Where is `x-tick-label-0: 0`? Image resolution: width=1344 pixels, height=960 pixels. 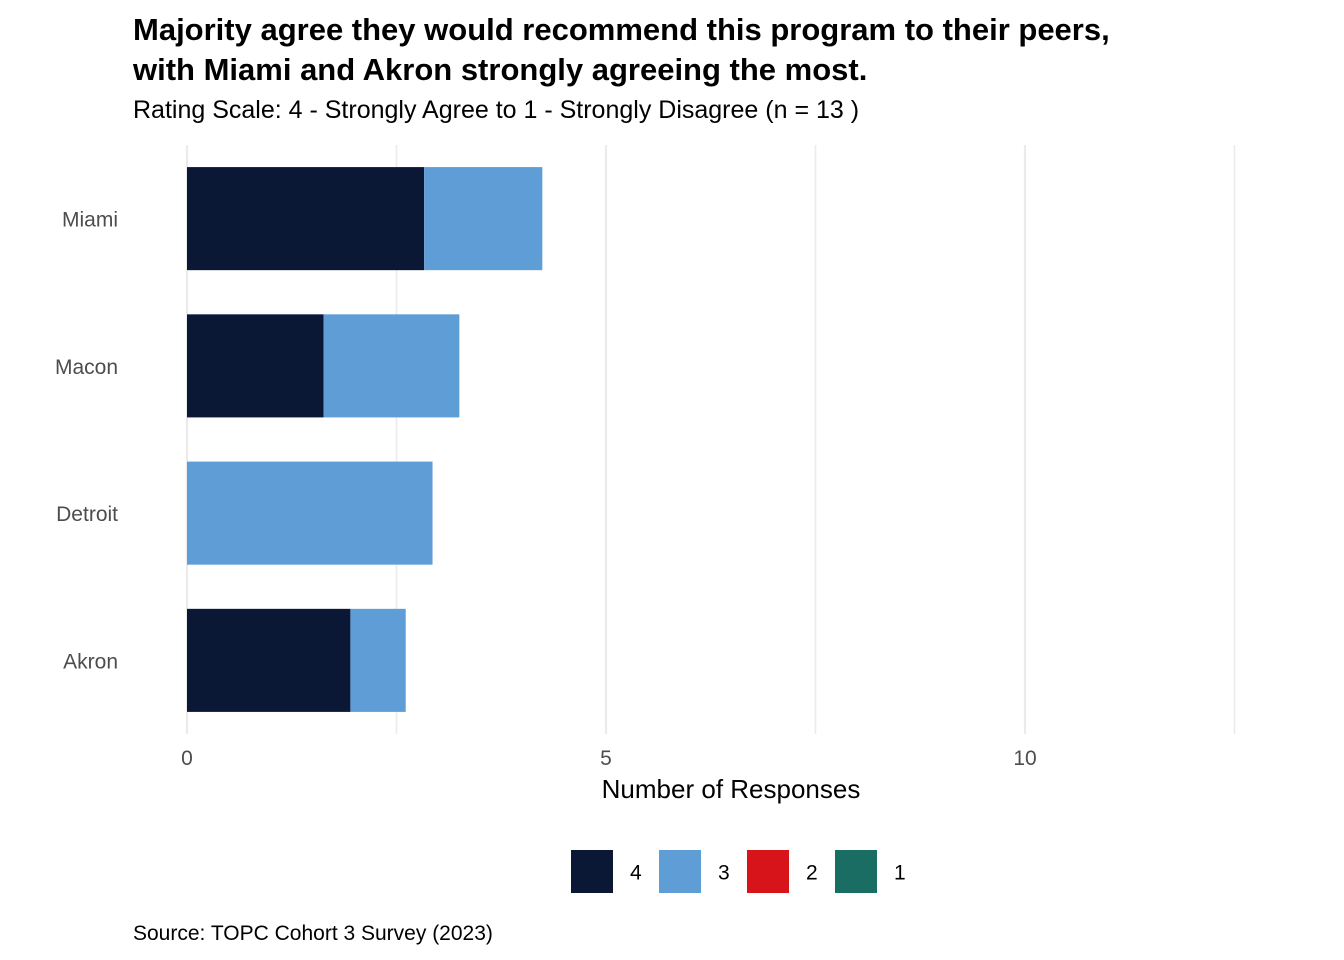
x-tick-label-0: 0 is located at coordinates (187, 758).